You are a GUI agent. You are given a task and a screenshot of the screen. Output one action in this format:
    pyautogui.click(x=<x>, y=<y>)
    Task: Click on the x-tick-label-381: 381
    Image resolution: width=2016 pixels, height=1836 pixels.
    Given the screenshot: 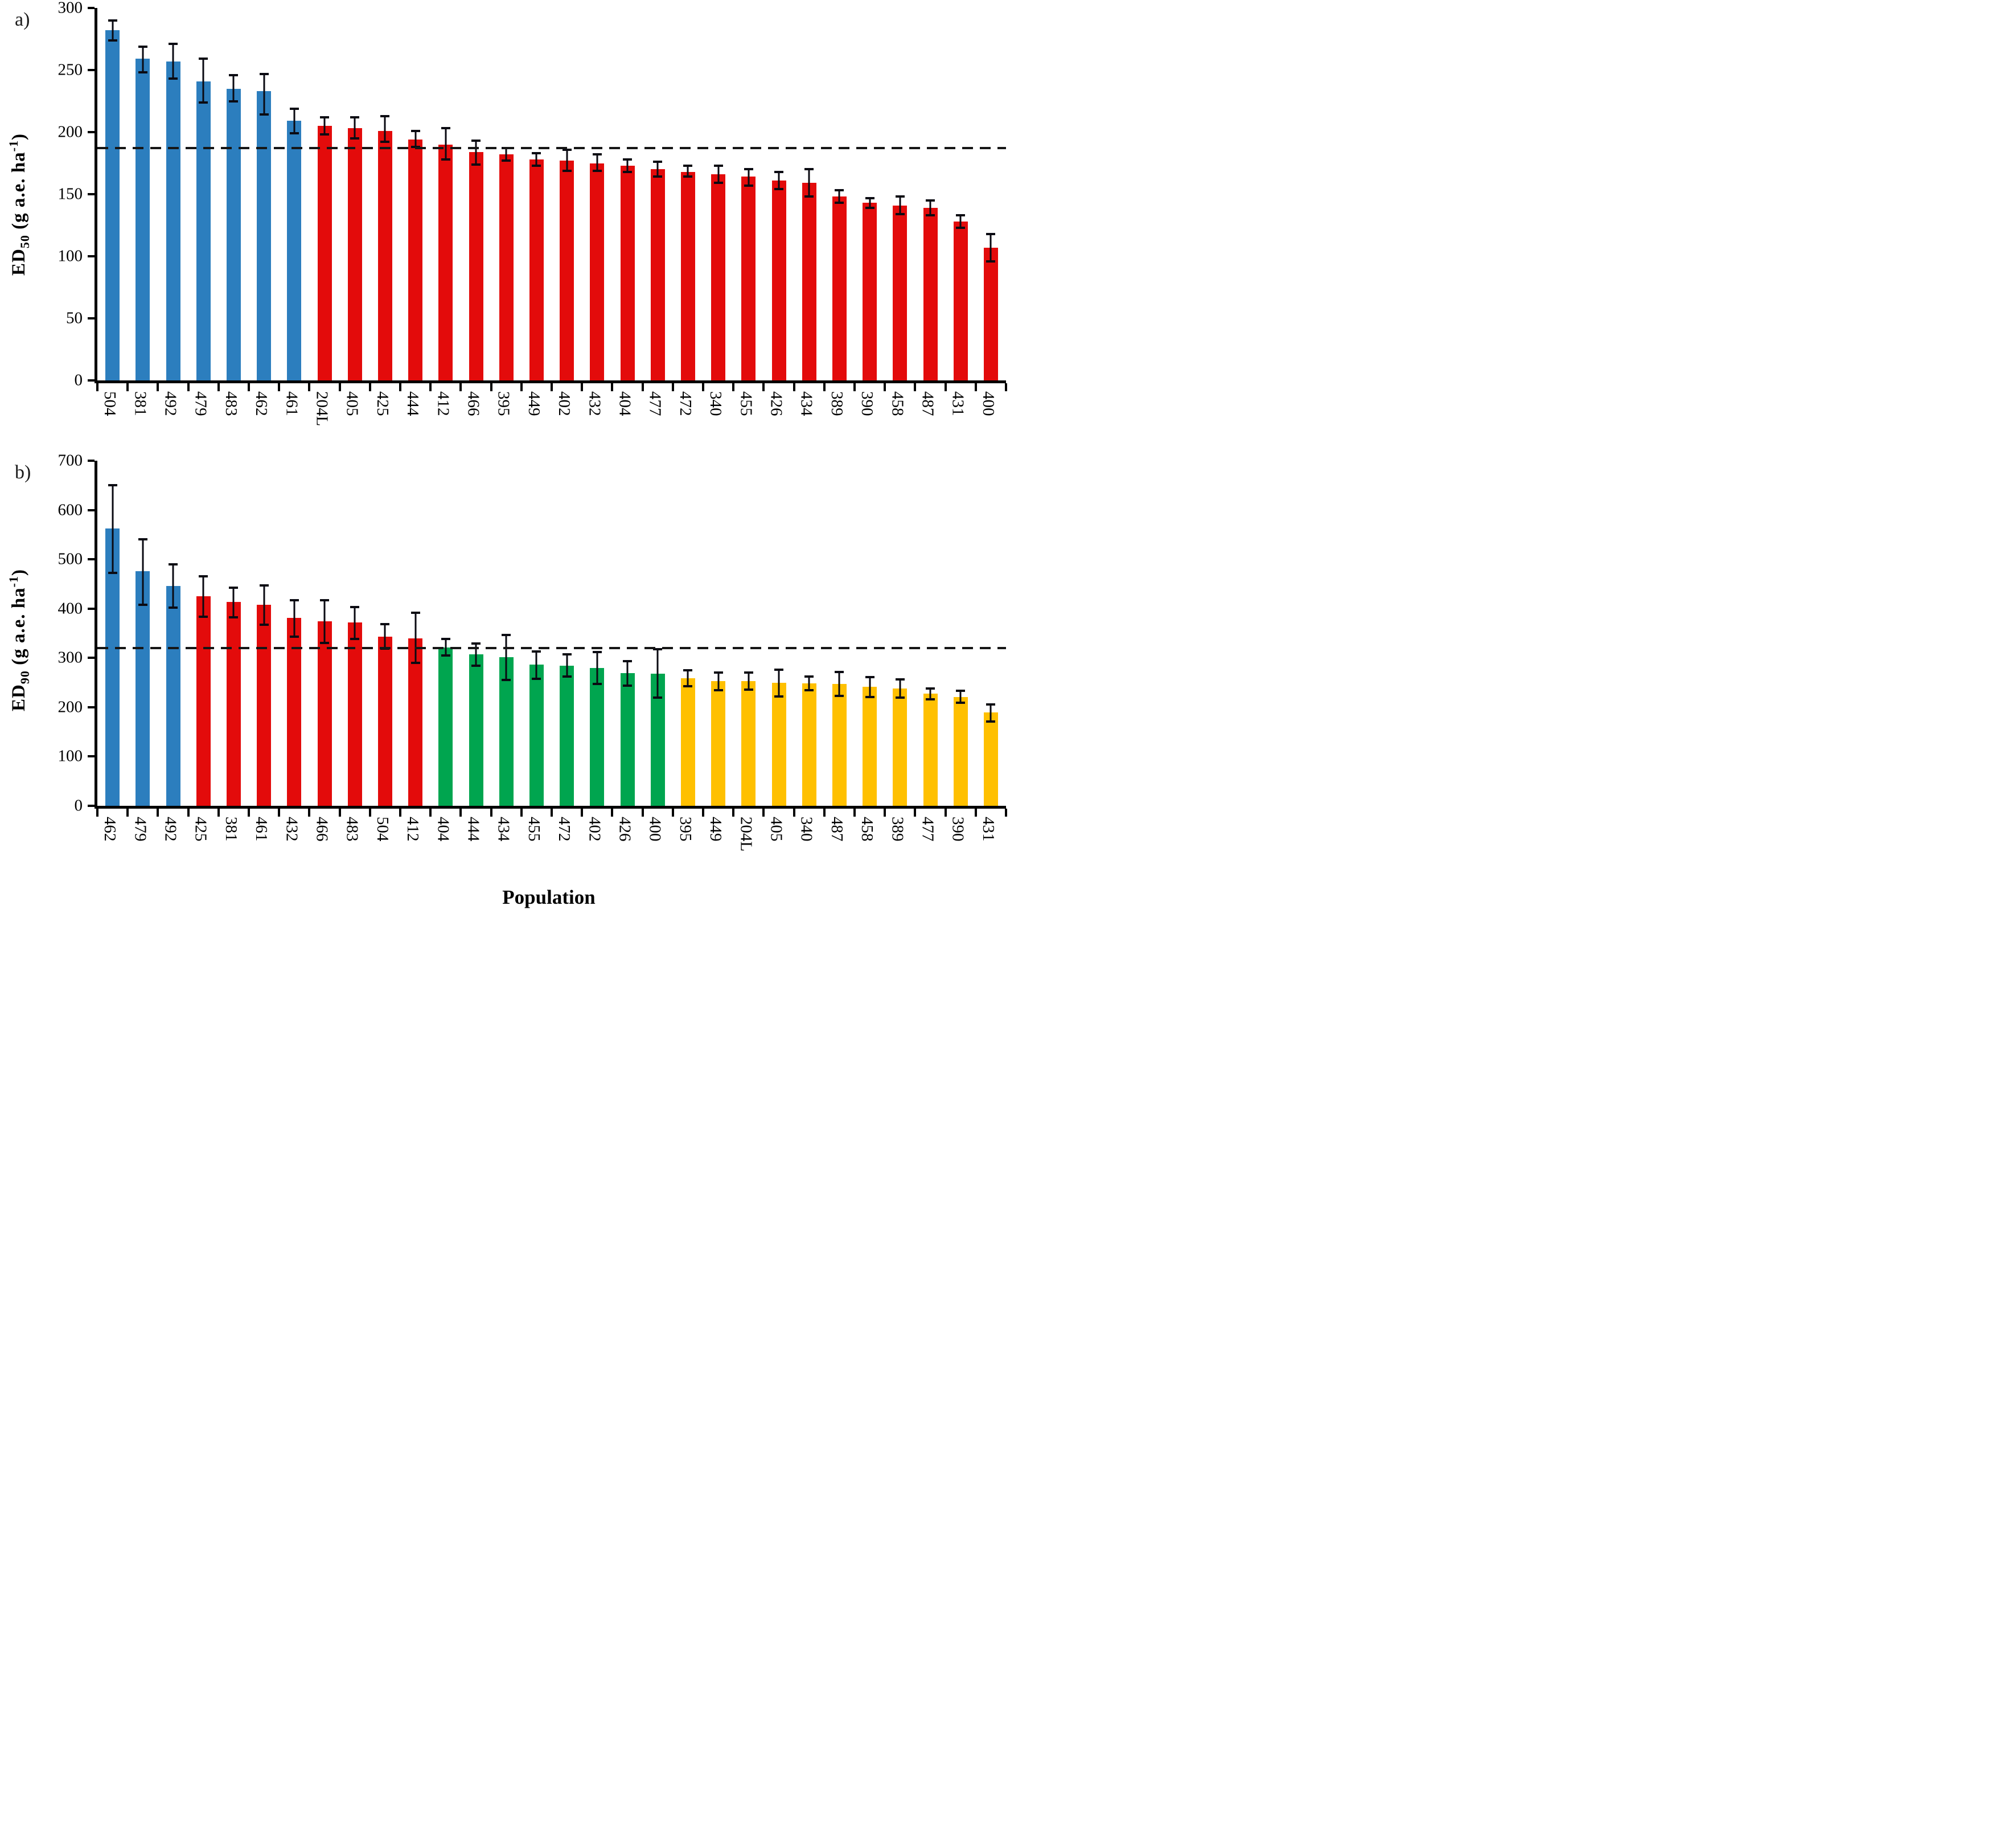 What is the action you would take?
    pyautogui.click(x=140, y=403)
    